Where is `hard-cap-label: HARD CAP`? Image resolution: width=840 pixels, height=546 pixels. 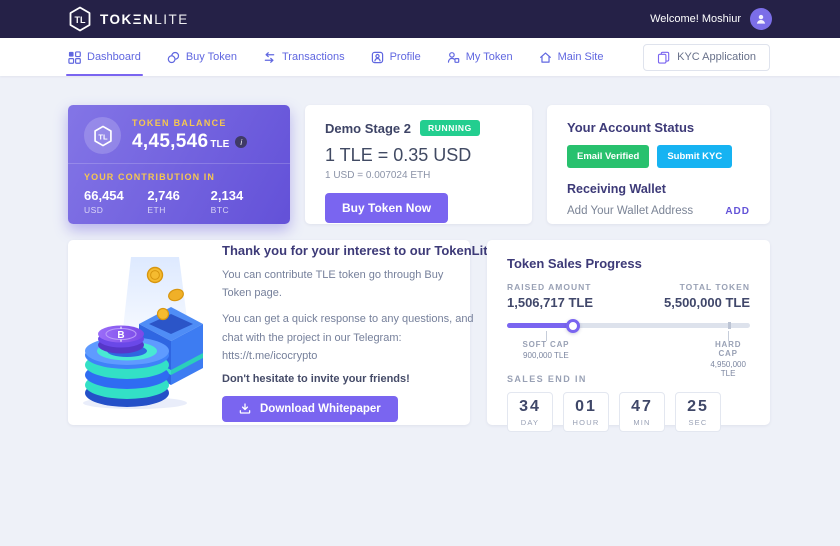 hard-cap-label: HARD CAP is located at coordinates (728, 349).